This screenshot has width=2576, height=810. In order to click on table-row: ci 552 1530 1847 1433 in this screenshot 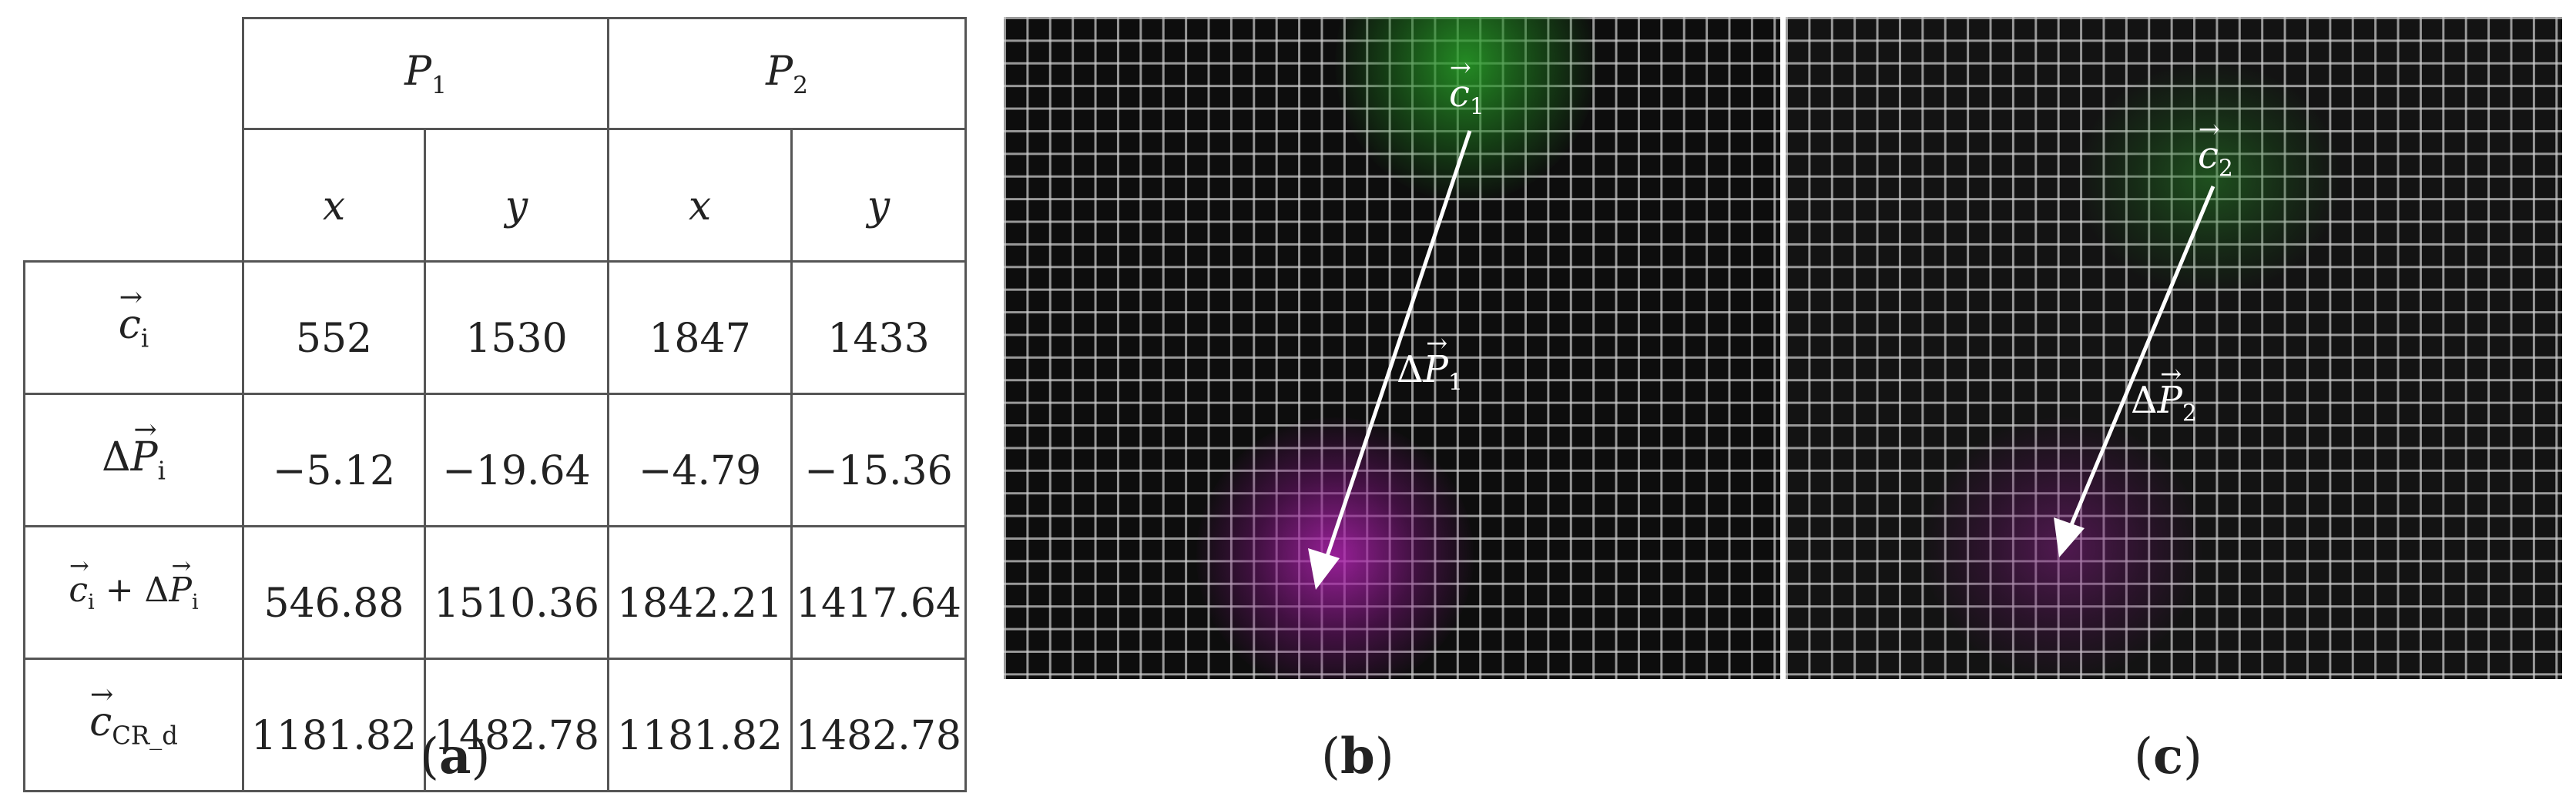, I will do `click(495, 327)`.